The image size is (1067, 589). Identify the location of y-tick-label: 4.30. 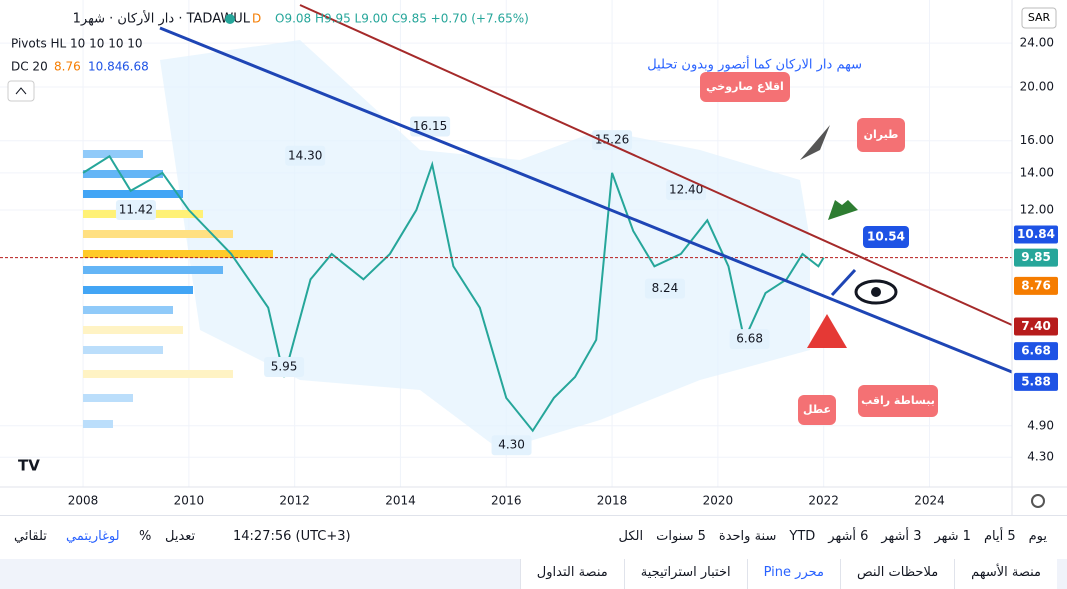
(1040, 457).